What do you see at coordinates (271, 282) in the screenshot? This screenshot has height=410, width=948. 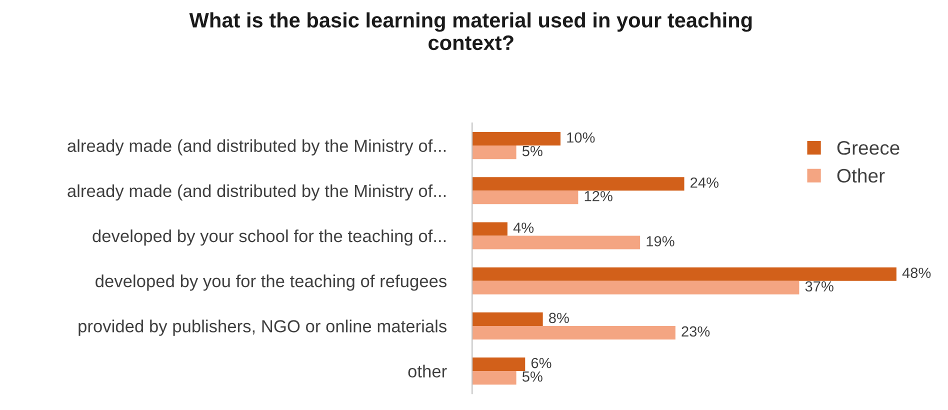 I see `y-tick-label: developed by you for the teaching of refugees` at bounding box center [271, 282].